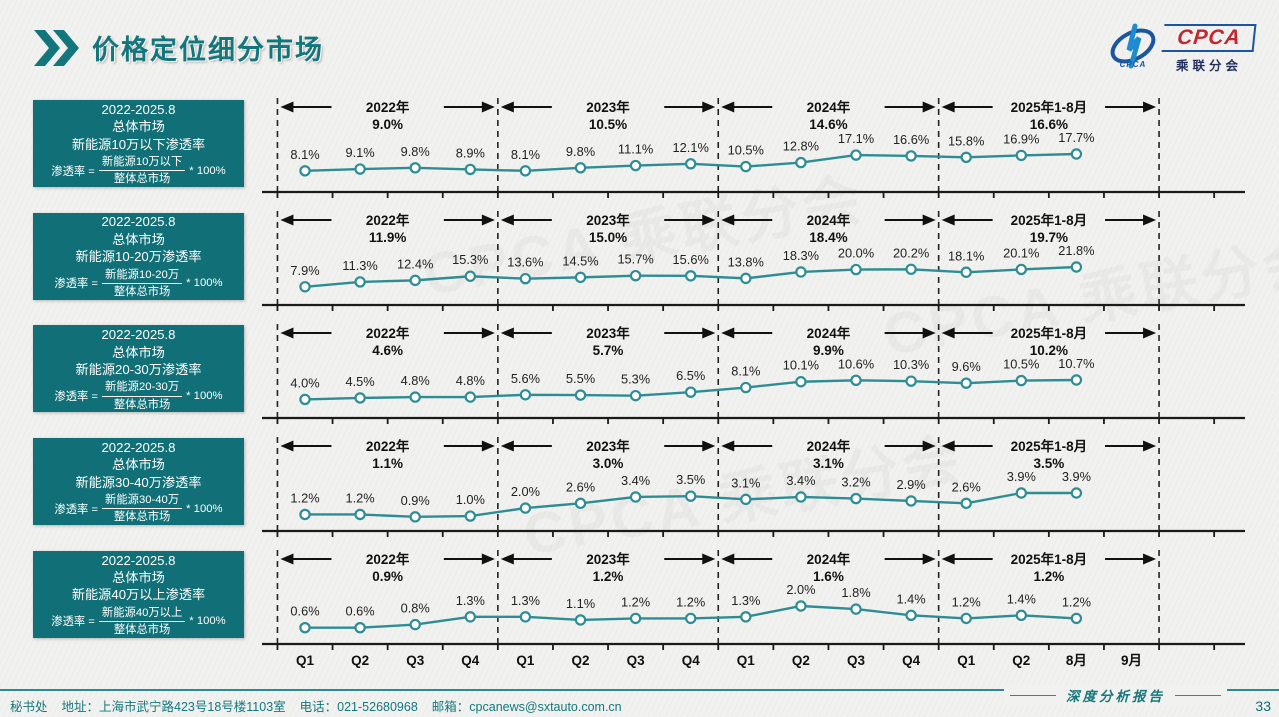 Image resolution: width=1279 pixels, height=717 pixels. Describe the element at coordinates (746, 150) in the screenshot. I see `value-label: 10.5%` at that location.